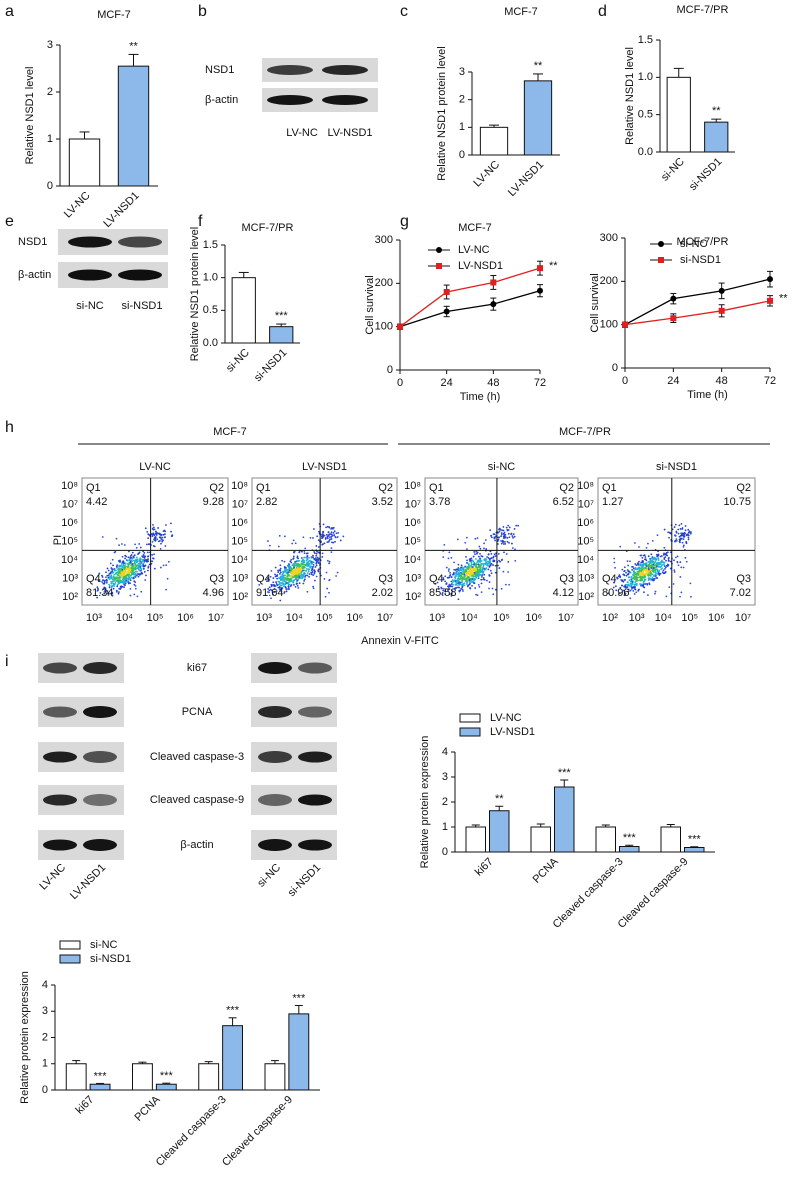 The width and height of the screenshot is (800, 1187). I want to click on panel-label: g, so click(404, 221).